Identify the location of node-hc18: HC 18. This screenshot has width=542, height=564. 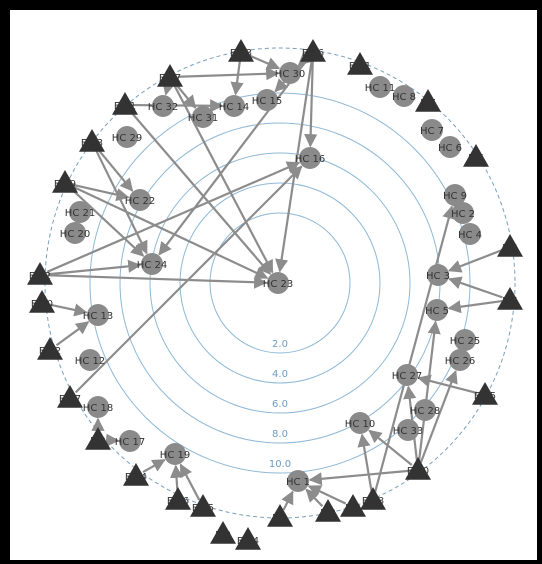
(98, 407).